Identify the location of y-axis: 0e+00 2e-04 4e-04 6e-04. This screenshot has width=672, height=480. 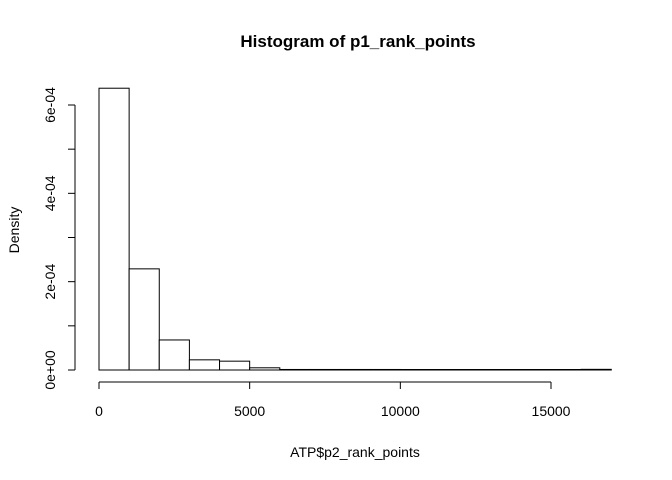
(59, 238).